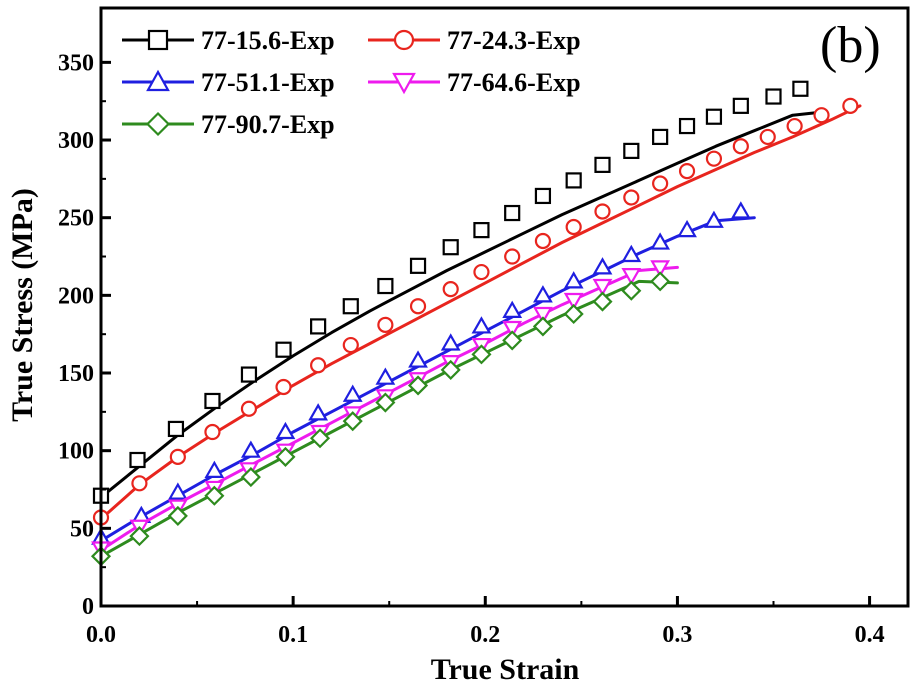 The height and width of the screenshot is (686, 915). I want to click on legend-item: 77-51.1-Exp, so click(228, 82).